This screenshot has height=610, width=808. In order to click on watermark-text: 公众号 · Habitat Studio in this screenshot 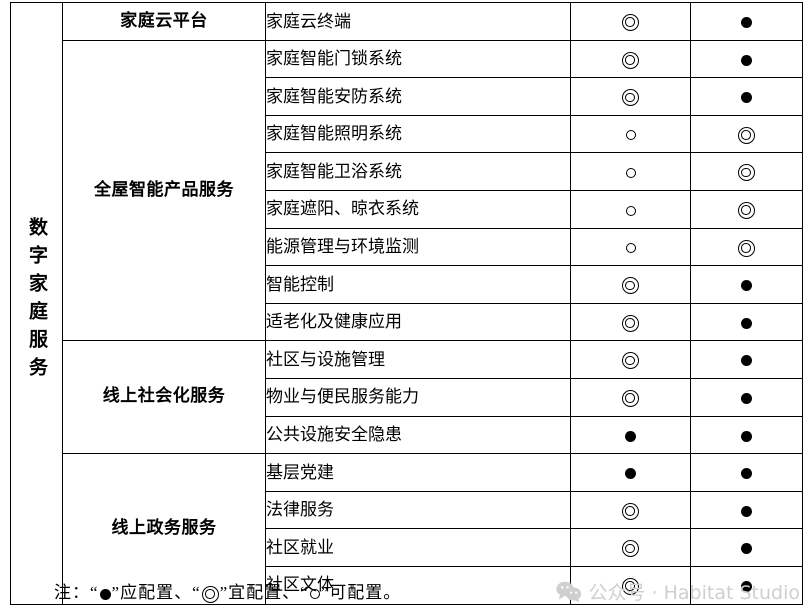, I will do `click(694, 593)`.